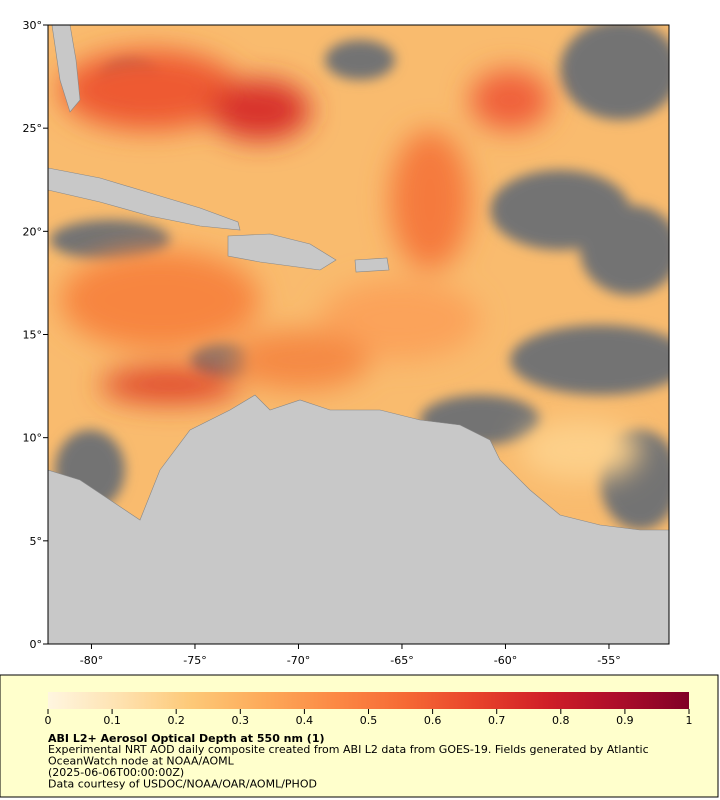 Image resolution: width=720 pixels, height=800 pixels. What do you see at coordinates (91, 660) in the screenshot?
I see `x-tick-label: -80°` at bounding box center [91, 660].